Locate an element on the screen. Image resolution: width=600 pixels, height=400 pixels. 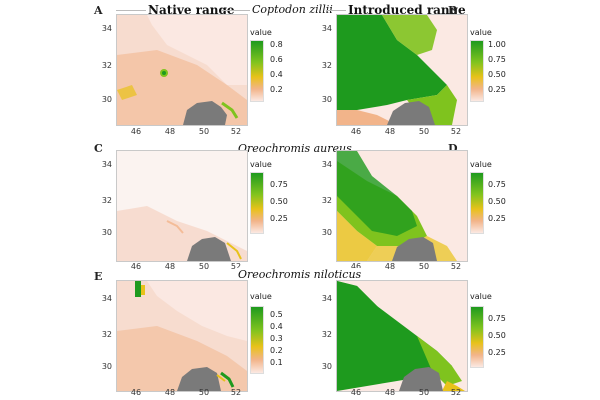
legend-b-label-4: 0.25 is located at coordinates (497, 89).